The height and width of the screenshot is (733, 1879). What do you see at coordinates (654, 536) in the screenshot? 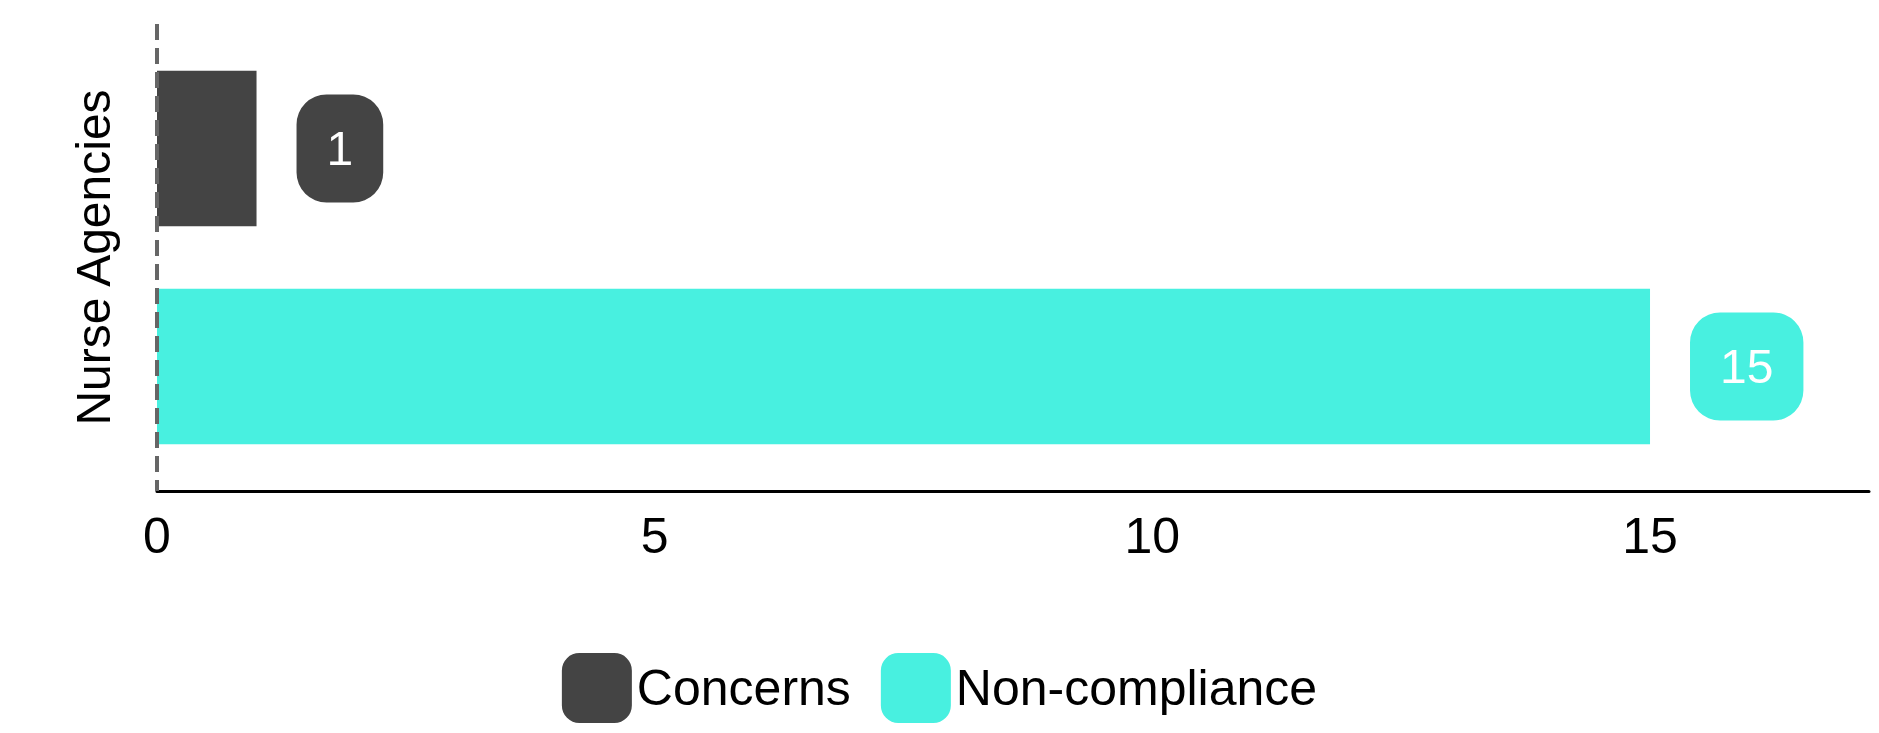
I see `x-tick-label: 5` at bounding box center [654, 536].